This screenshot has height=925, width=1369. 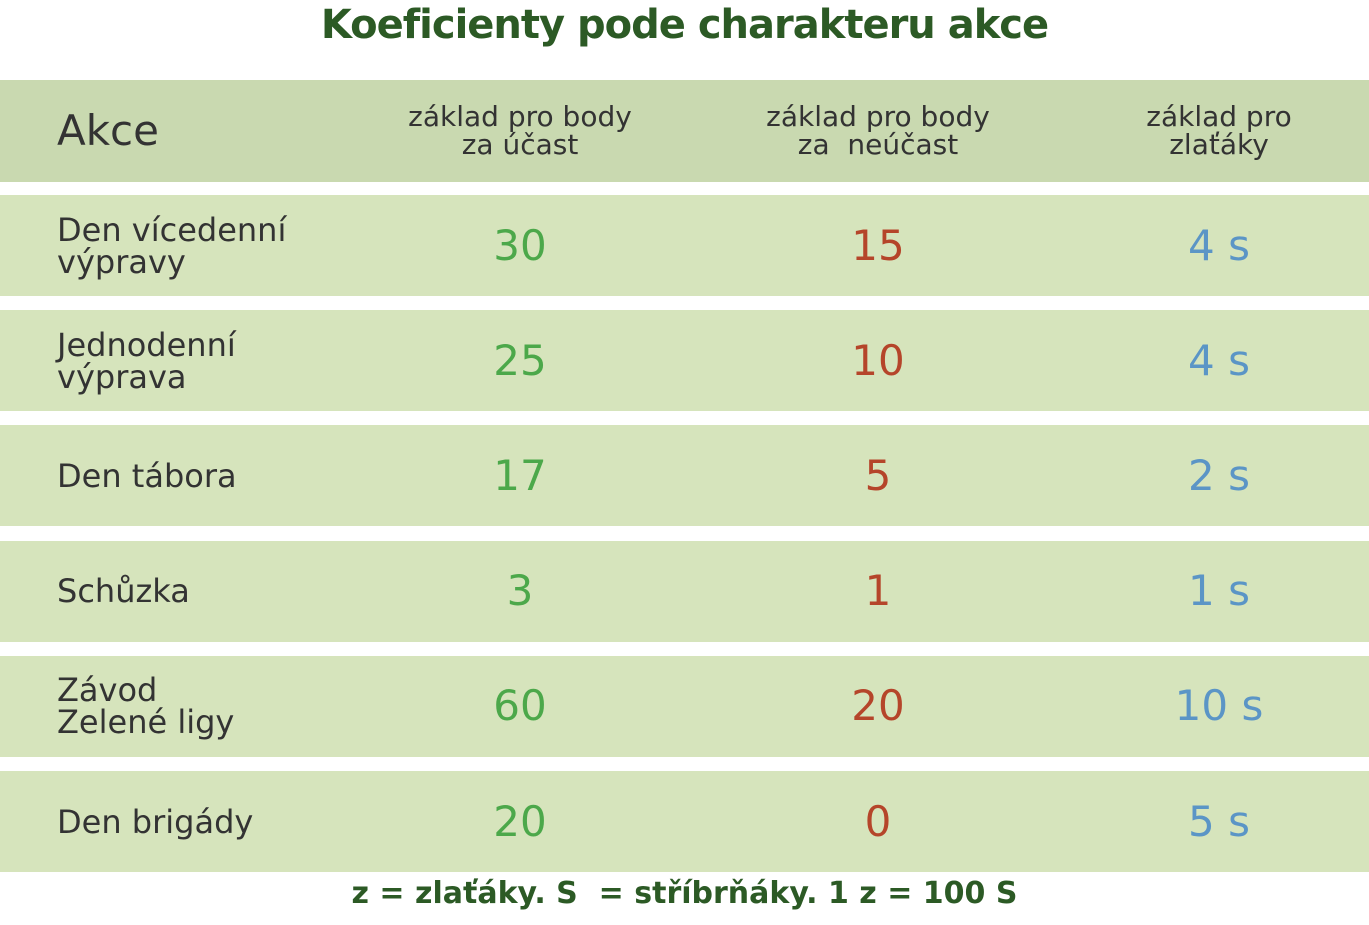 I want to click on header-text: Akce, so click(x=108, y=130).